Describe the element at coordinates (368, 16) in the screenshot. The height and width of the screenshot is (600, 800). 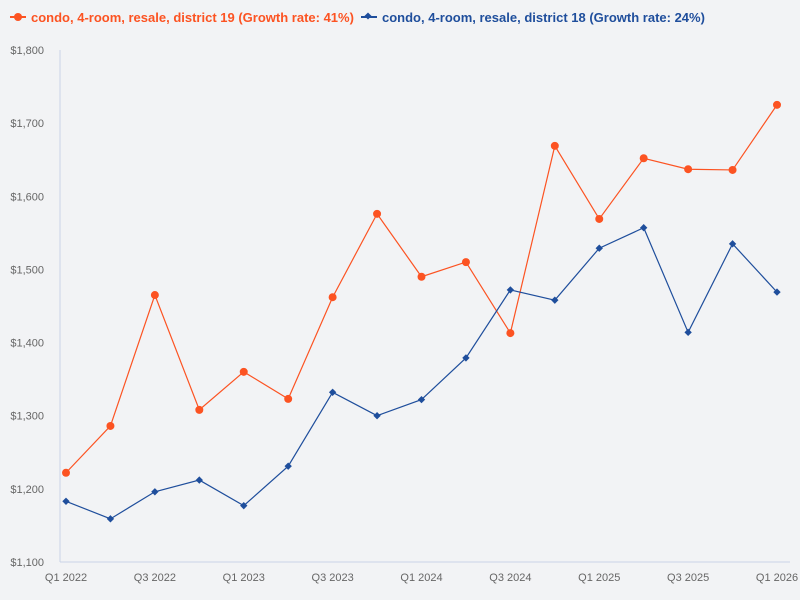
I see `diamond-icon` at that location.